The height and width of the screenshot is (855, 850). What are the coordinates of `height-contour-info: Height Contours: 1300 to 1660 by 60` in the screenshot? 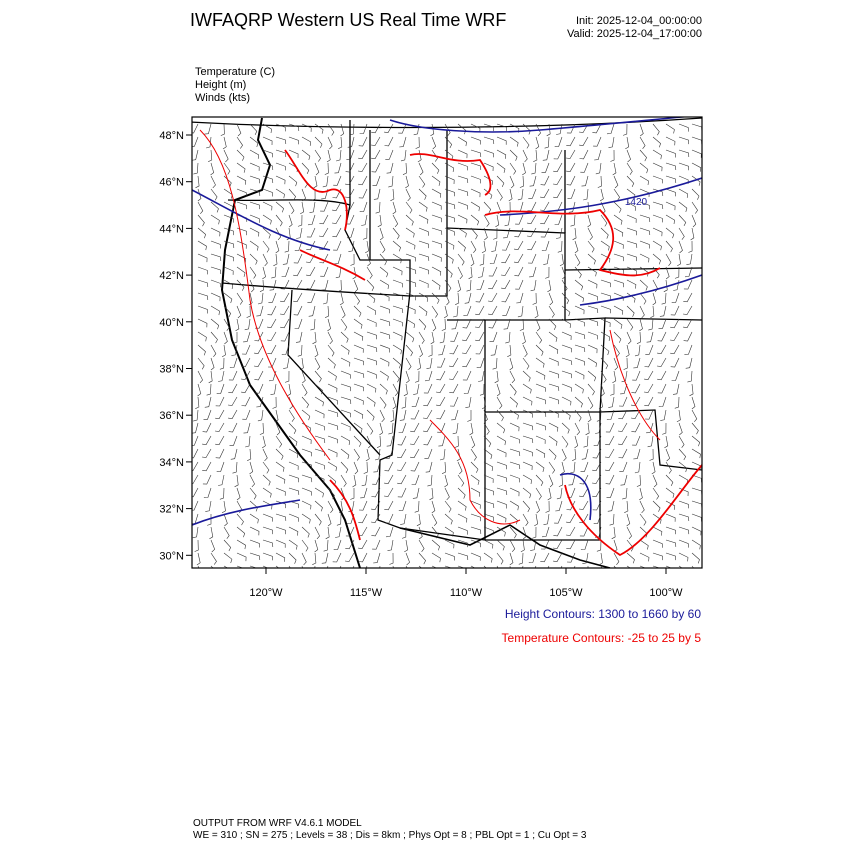 It's located at (603, 614).